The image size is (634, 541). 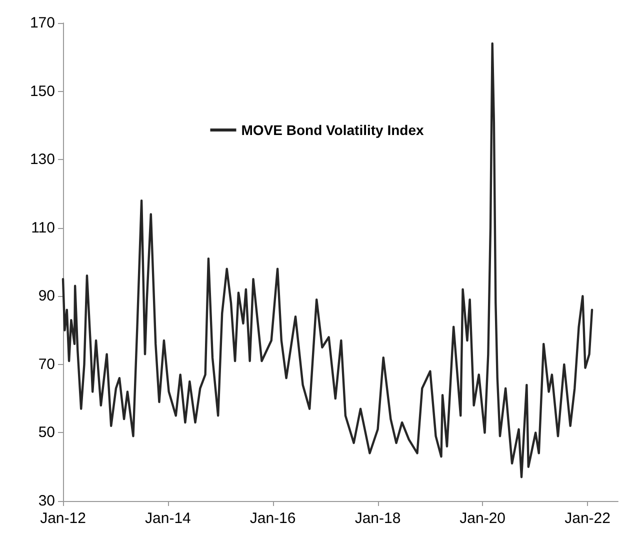 I want to click on y-tick-label: 150, so click(x=42, y=91).